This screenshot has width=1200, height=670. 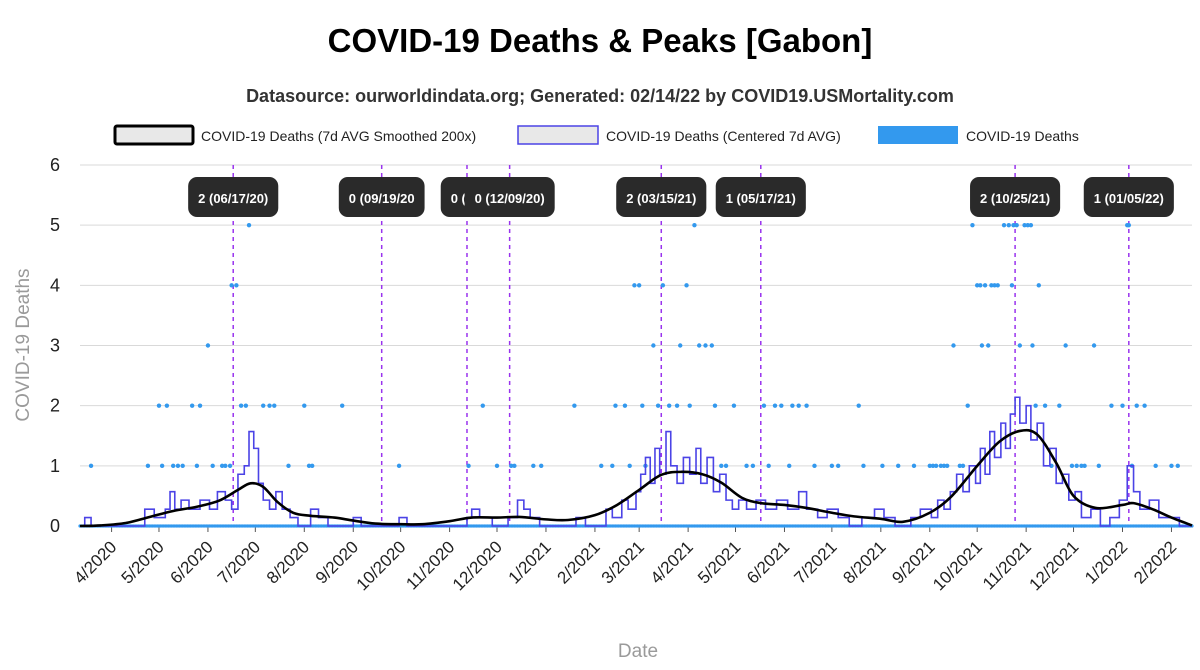 I want to click on x-tick-label: 5/2020, so click(x=143, y=562).